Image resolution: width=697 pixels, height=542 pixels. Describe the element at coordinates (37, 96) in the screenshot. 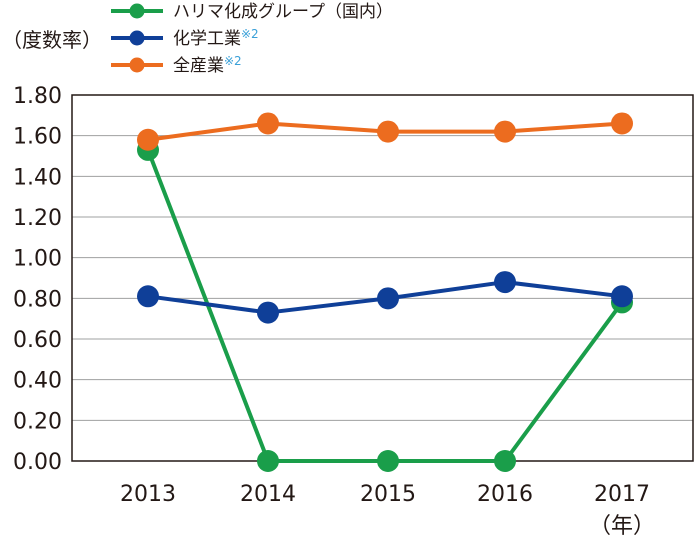

I see `y-tick-label: 1.80` at that location.